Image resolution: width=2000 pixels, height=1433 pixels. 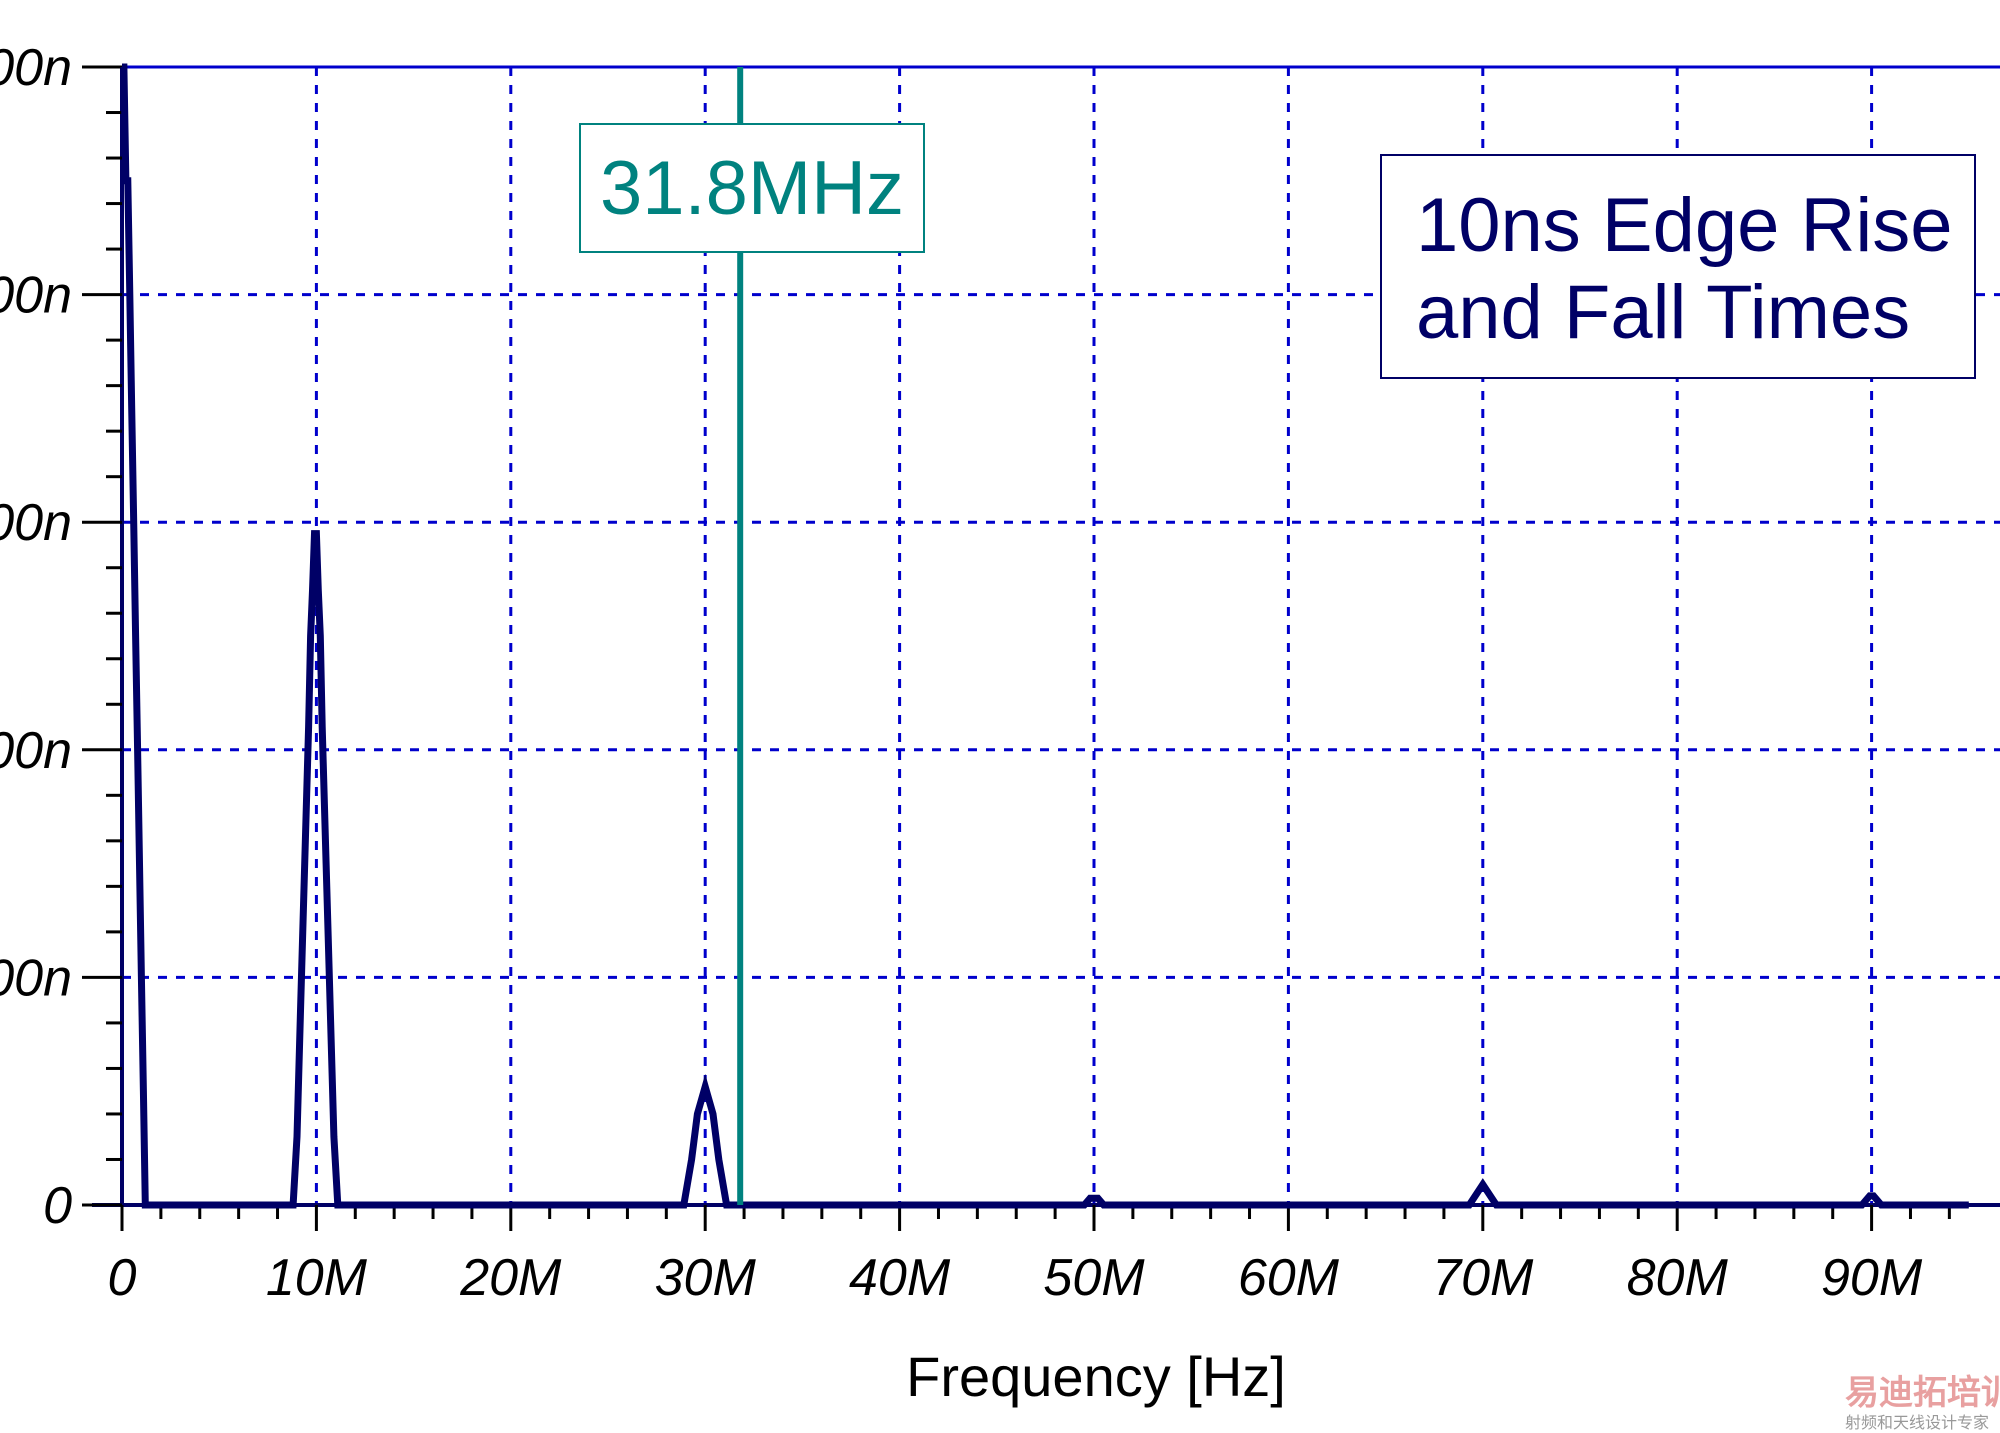 What do you see at coordinates (1872, 1278) in the screenshot?
I see `x-tick-label: 90M` at bounding box center [1872, 1278].